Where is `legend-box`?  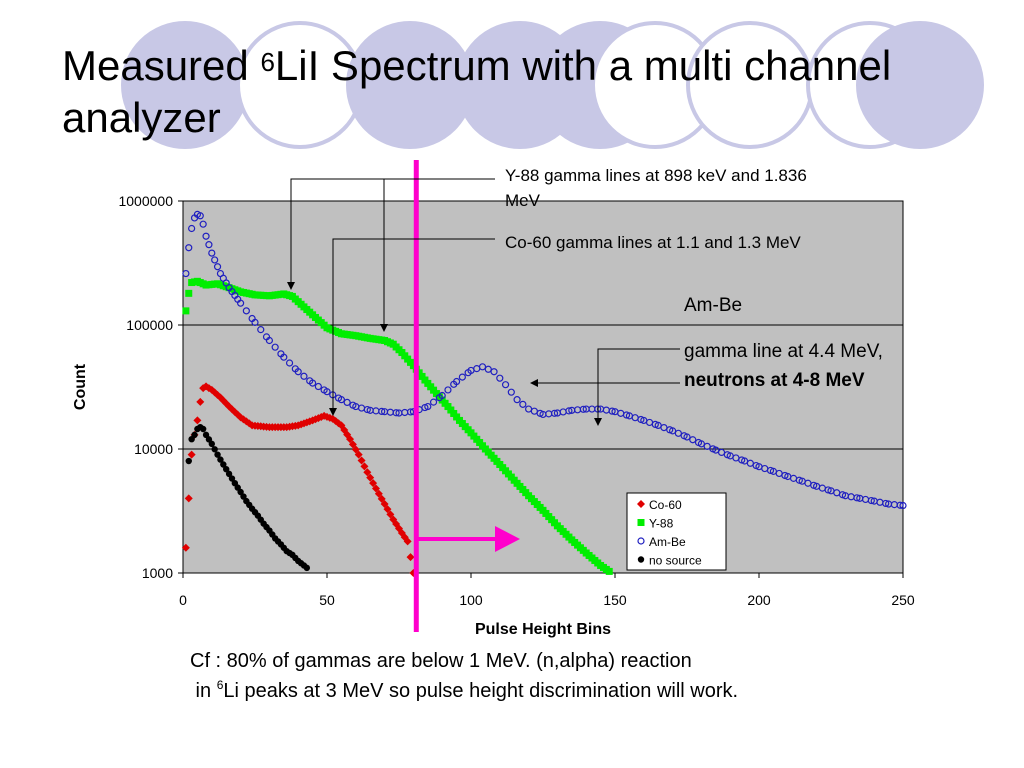 legend-box is located at coordinates (676, 531).